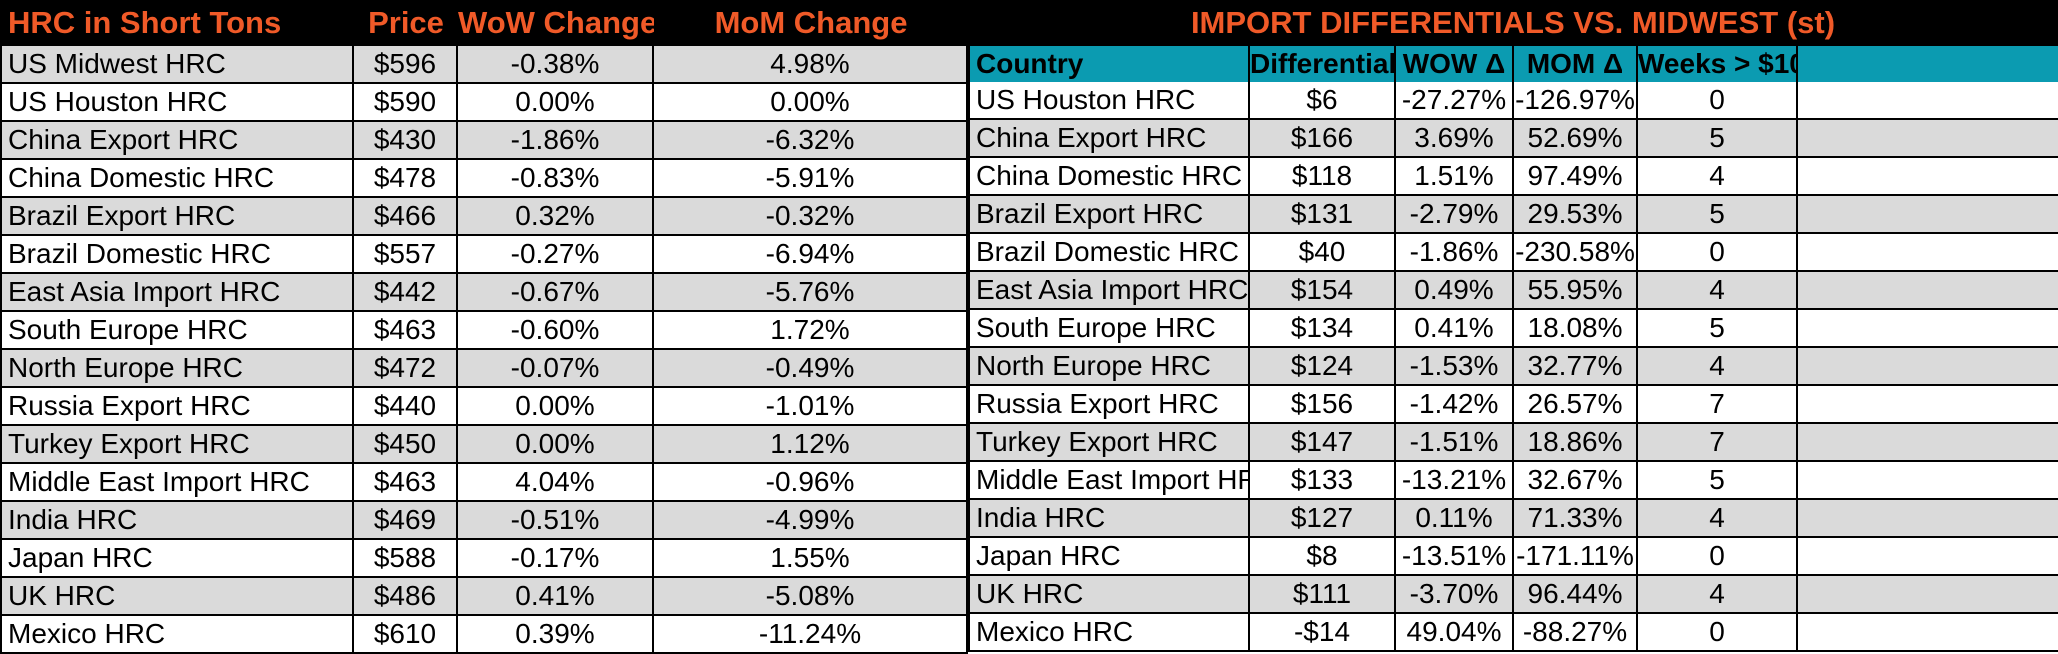  What do you see at coordinates (1110, 290) in the screenshot?
I see `country-cell: East Asia Import HRC` at bounding box center [1110, 290].